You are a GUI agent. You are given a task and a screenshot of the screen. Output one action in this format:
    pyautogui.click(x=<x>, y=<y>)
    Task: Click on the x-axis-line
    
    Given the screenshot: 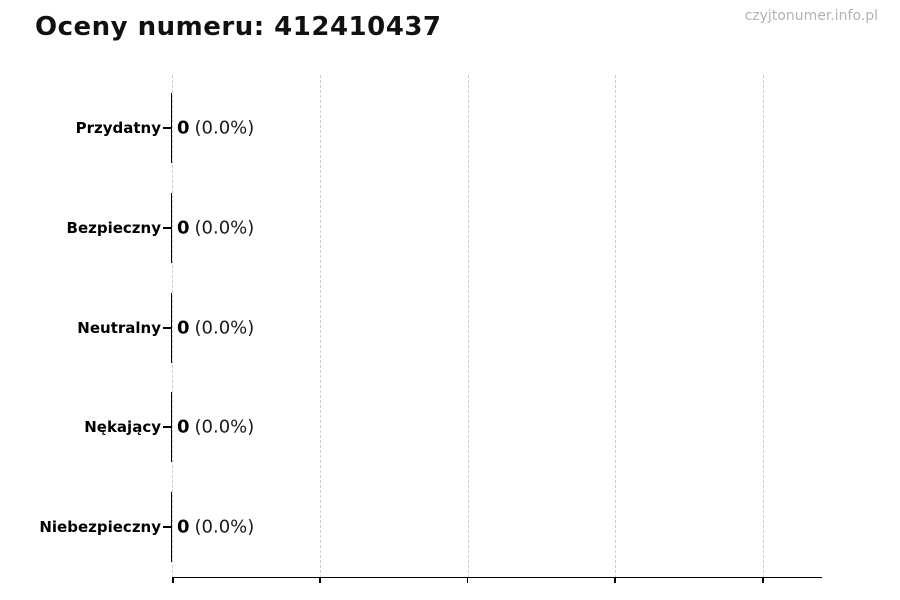 What is the action you would take?
    pyautogui.click(x=497, y=577)
    